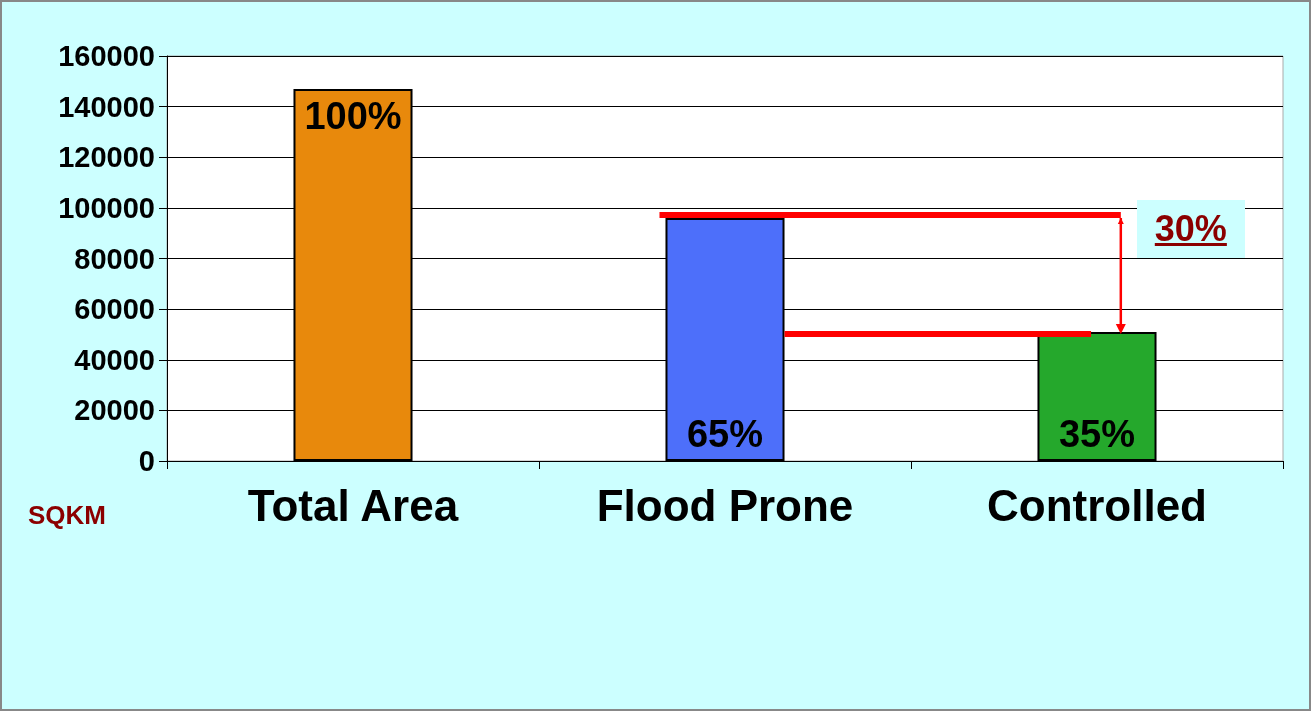 The width and height of the screenshot is (1311, 711). I want to click on annotation: 65%, so click(725, 434).